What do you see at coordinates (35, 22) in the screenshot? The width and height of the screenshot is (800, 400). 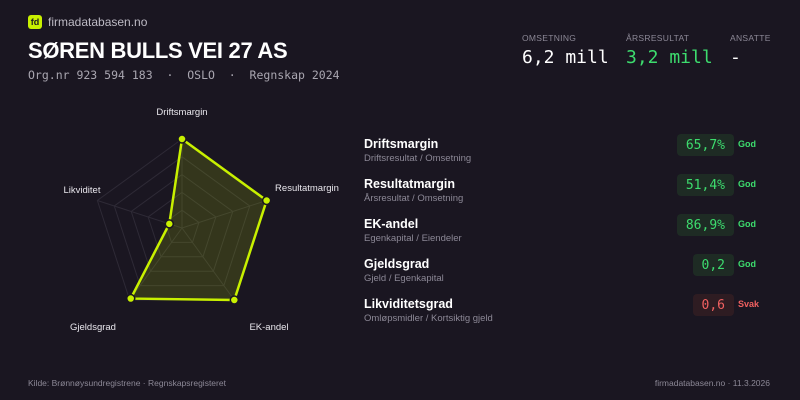 I see `logo-mark: fd` at bounding box center [35, 22].